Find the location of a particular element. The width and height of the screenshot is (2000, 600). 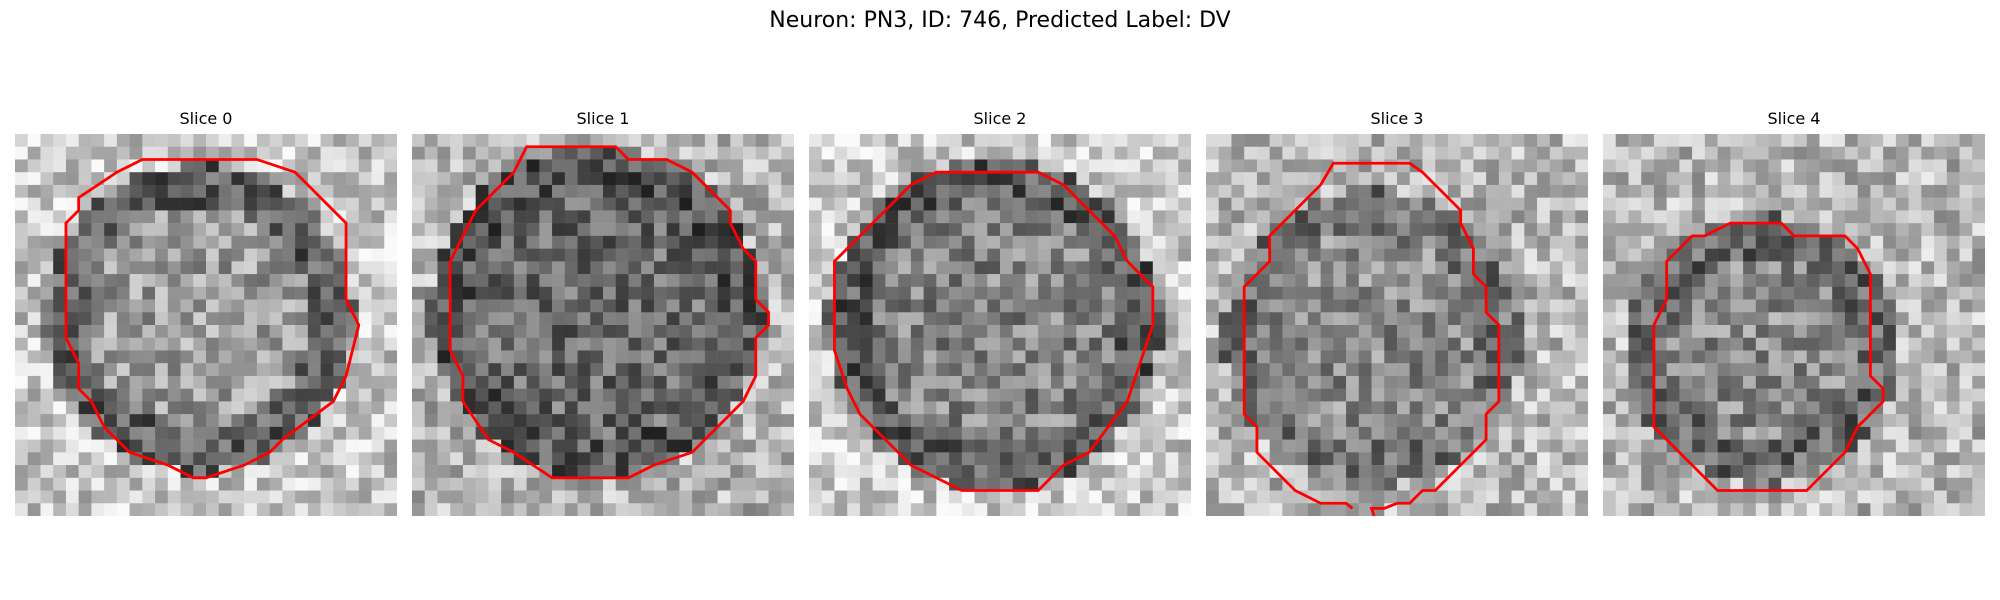

slice-title-4: Slice 4 is located at coordinates (1794, 118).